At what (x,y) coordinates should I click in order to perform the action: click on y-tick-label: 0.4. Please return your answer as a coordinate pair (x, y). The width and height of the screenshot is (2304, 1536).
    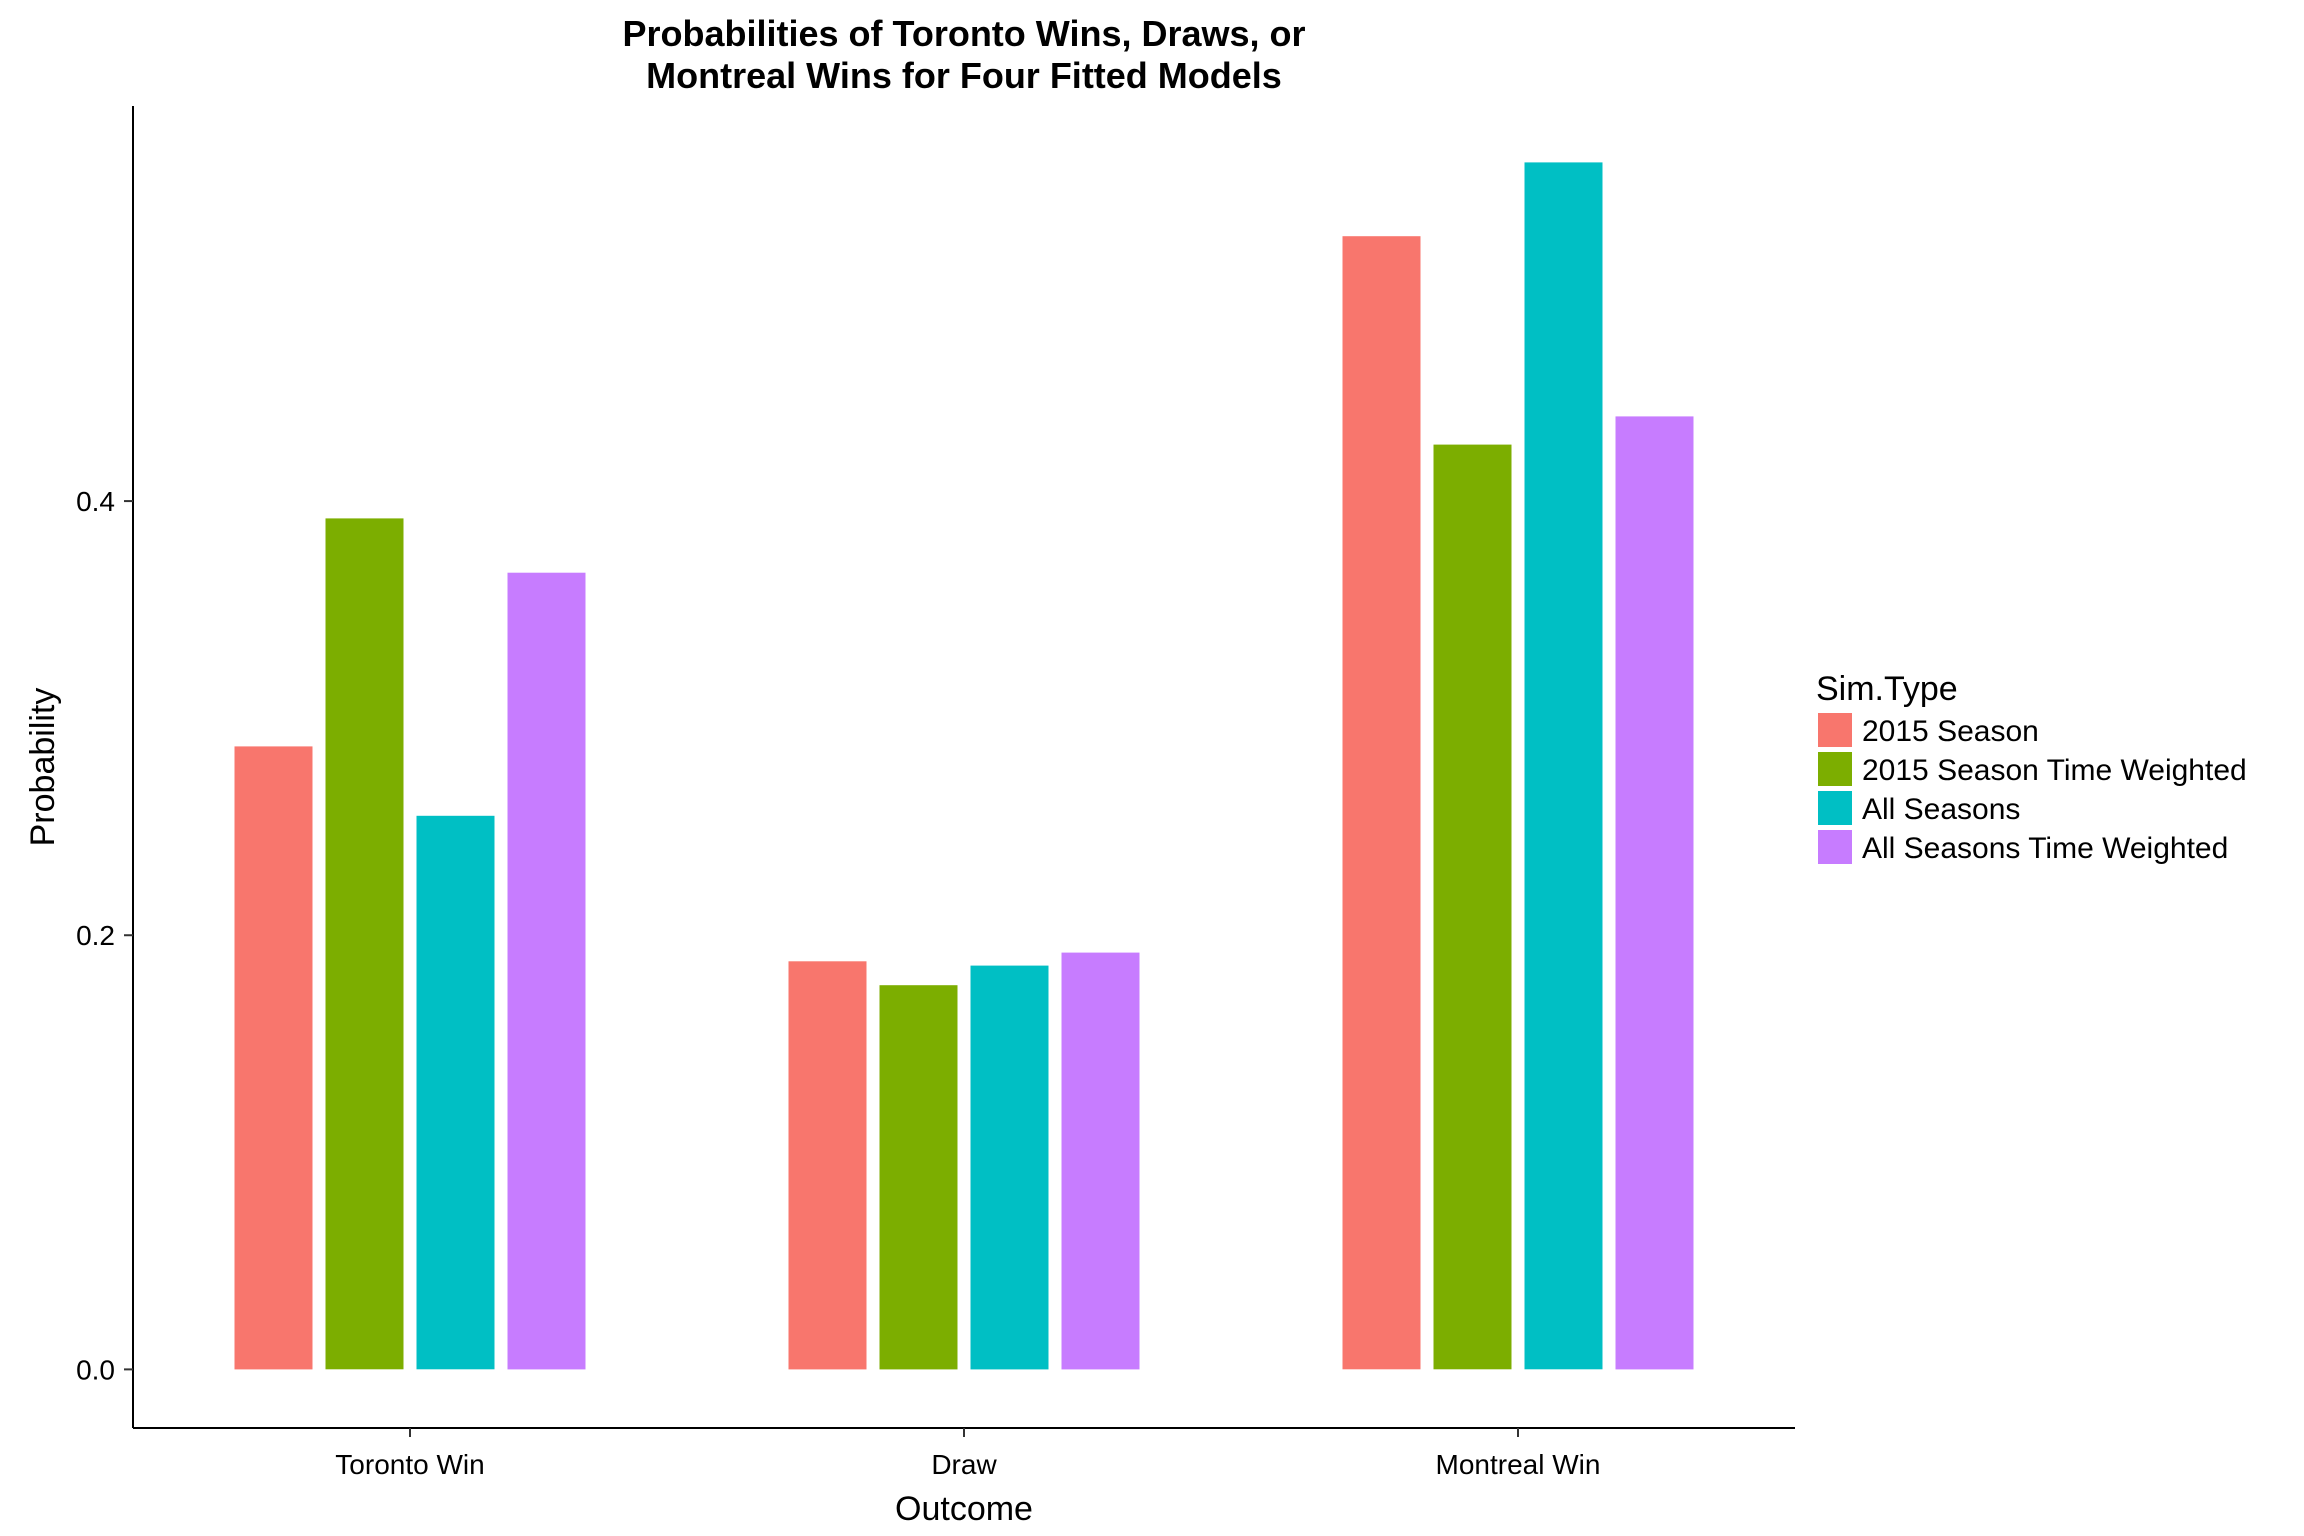
    Looking at the image, I should click on (95, 501).